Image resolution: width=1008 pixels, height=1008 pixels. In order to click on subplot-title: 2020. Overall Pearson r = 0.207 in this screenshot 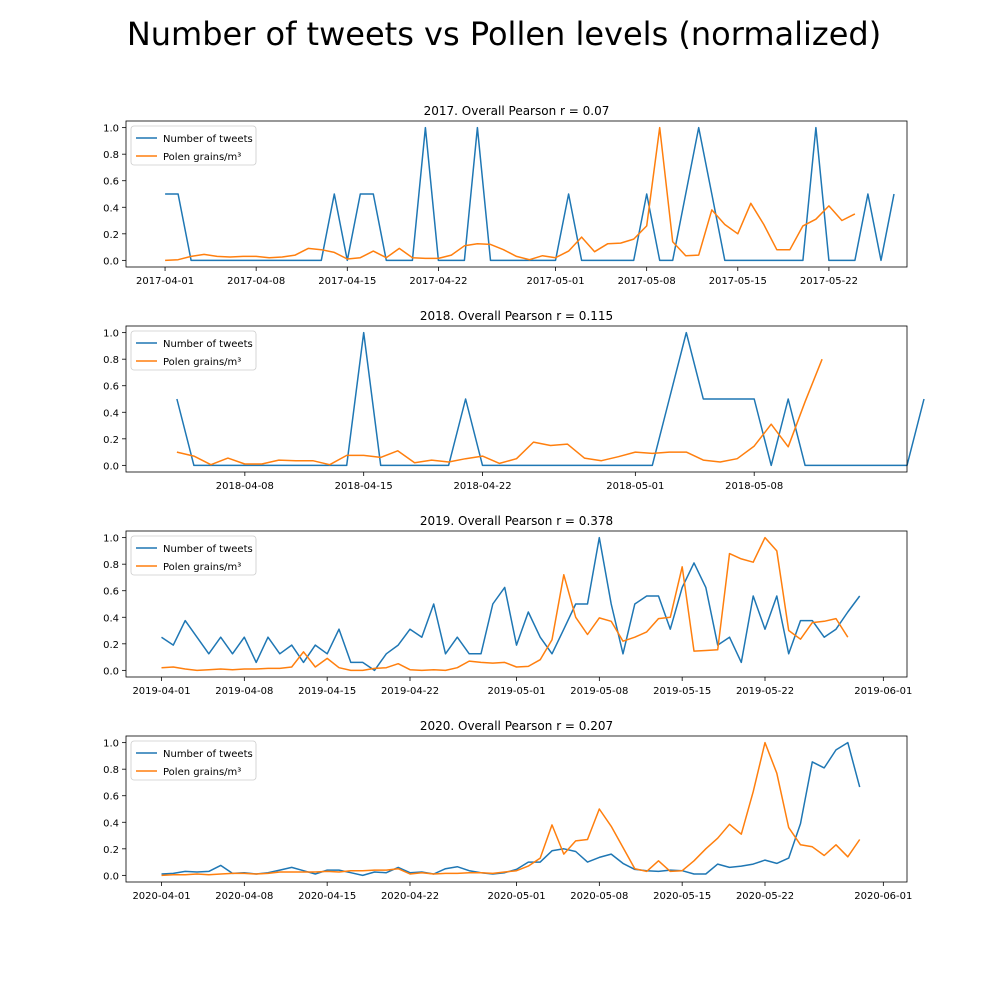, I will do `click(516, 726)`.